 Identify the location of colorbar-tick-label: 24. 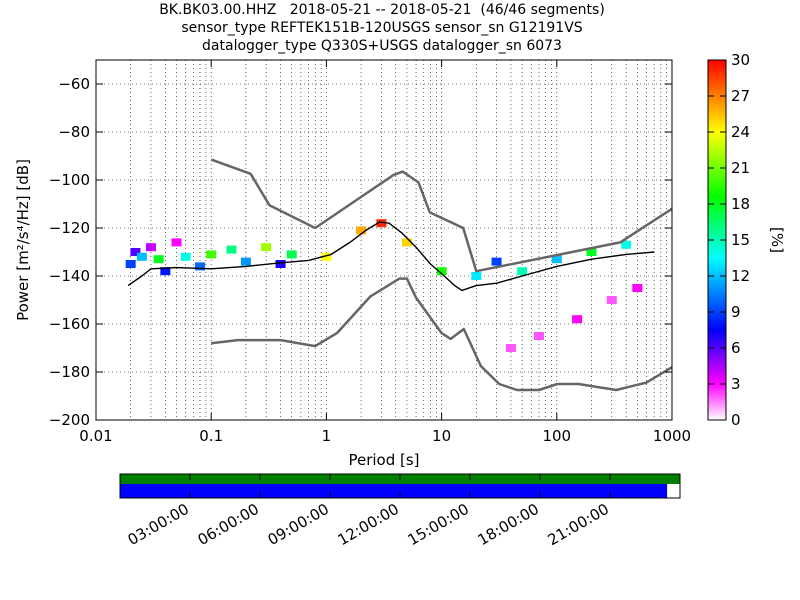
(740, 132).